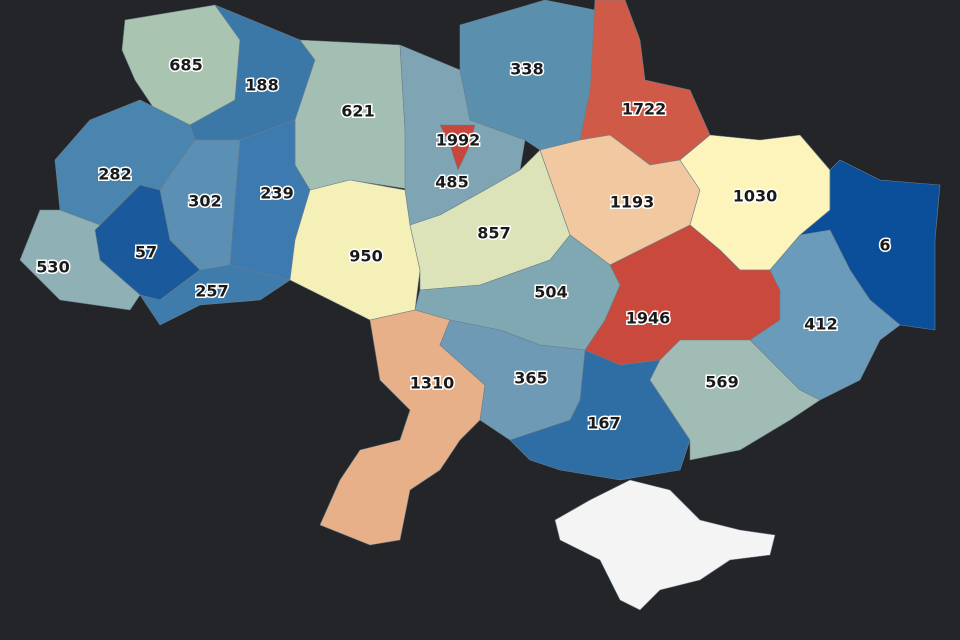 Image resolution: width=960 pixels, height=640 pixels. I want to click on region-label: 1992, so click(458, 140).